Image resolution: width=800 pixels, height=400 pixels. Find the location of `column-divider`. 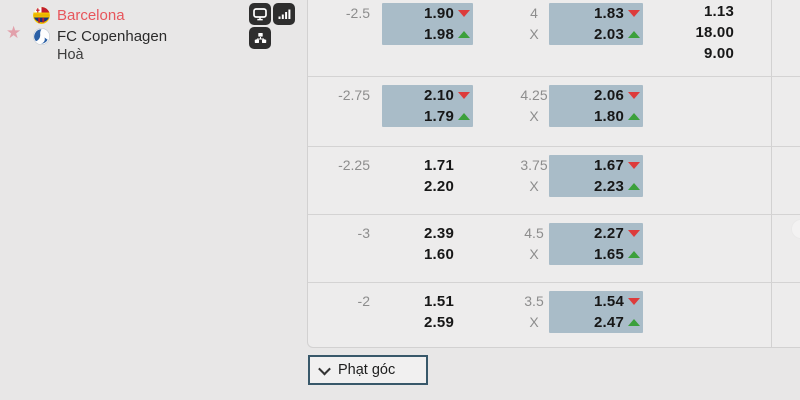

column-divider is located at coordinates (771, 173).